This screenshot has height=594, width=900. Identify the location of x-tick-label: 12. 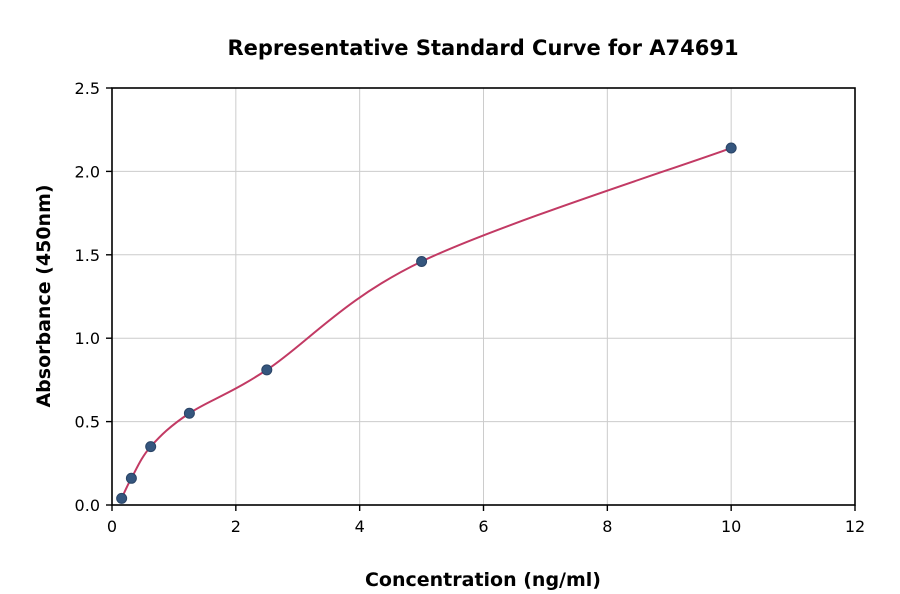
(855, 526).